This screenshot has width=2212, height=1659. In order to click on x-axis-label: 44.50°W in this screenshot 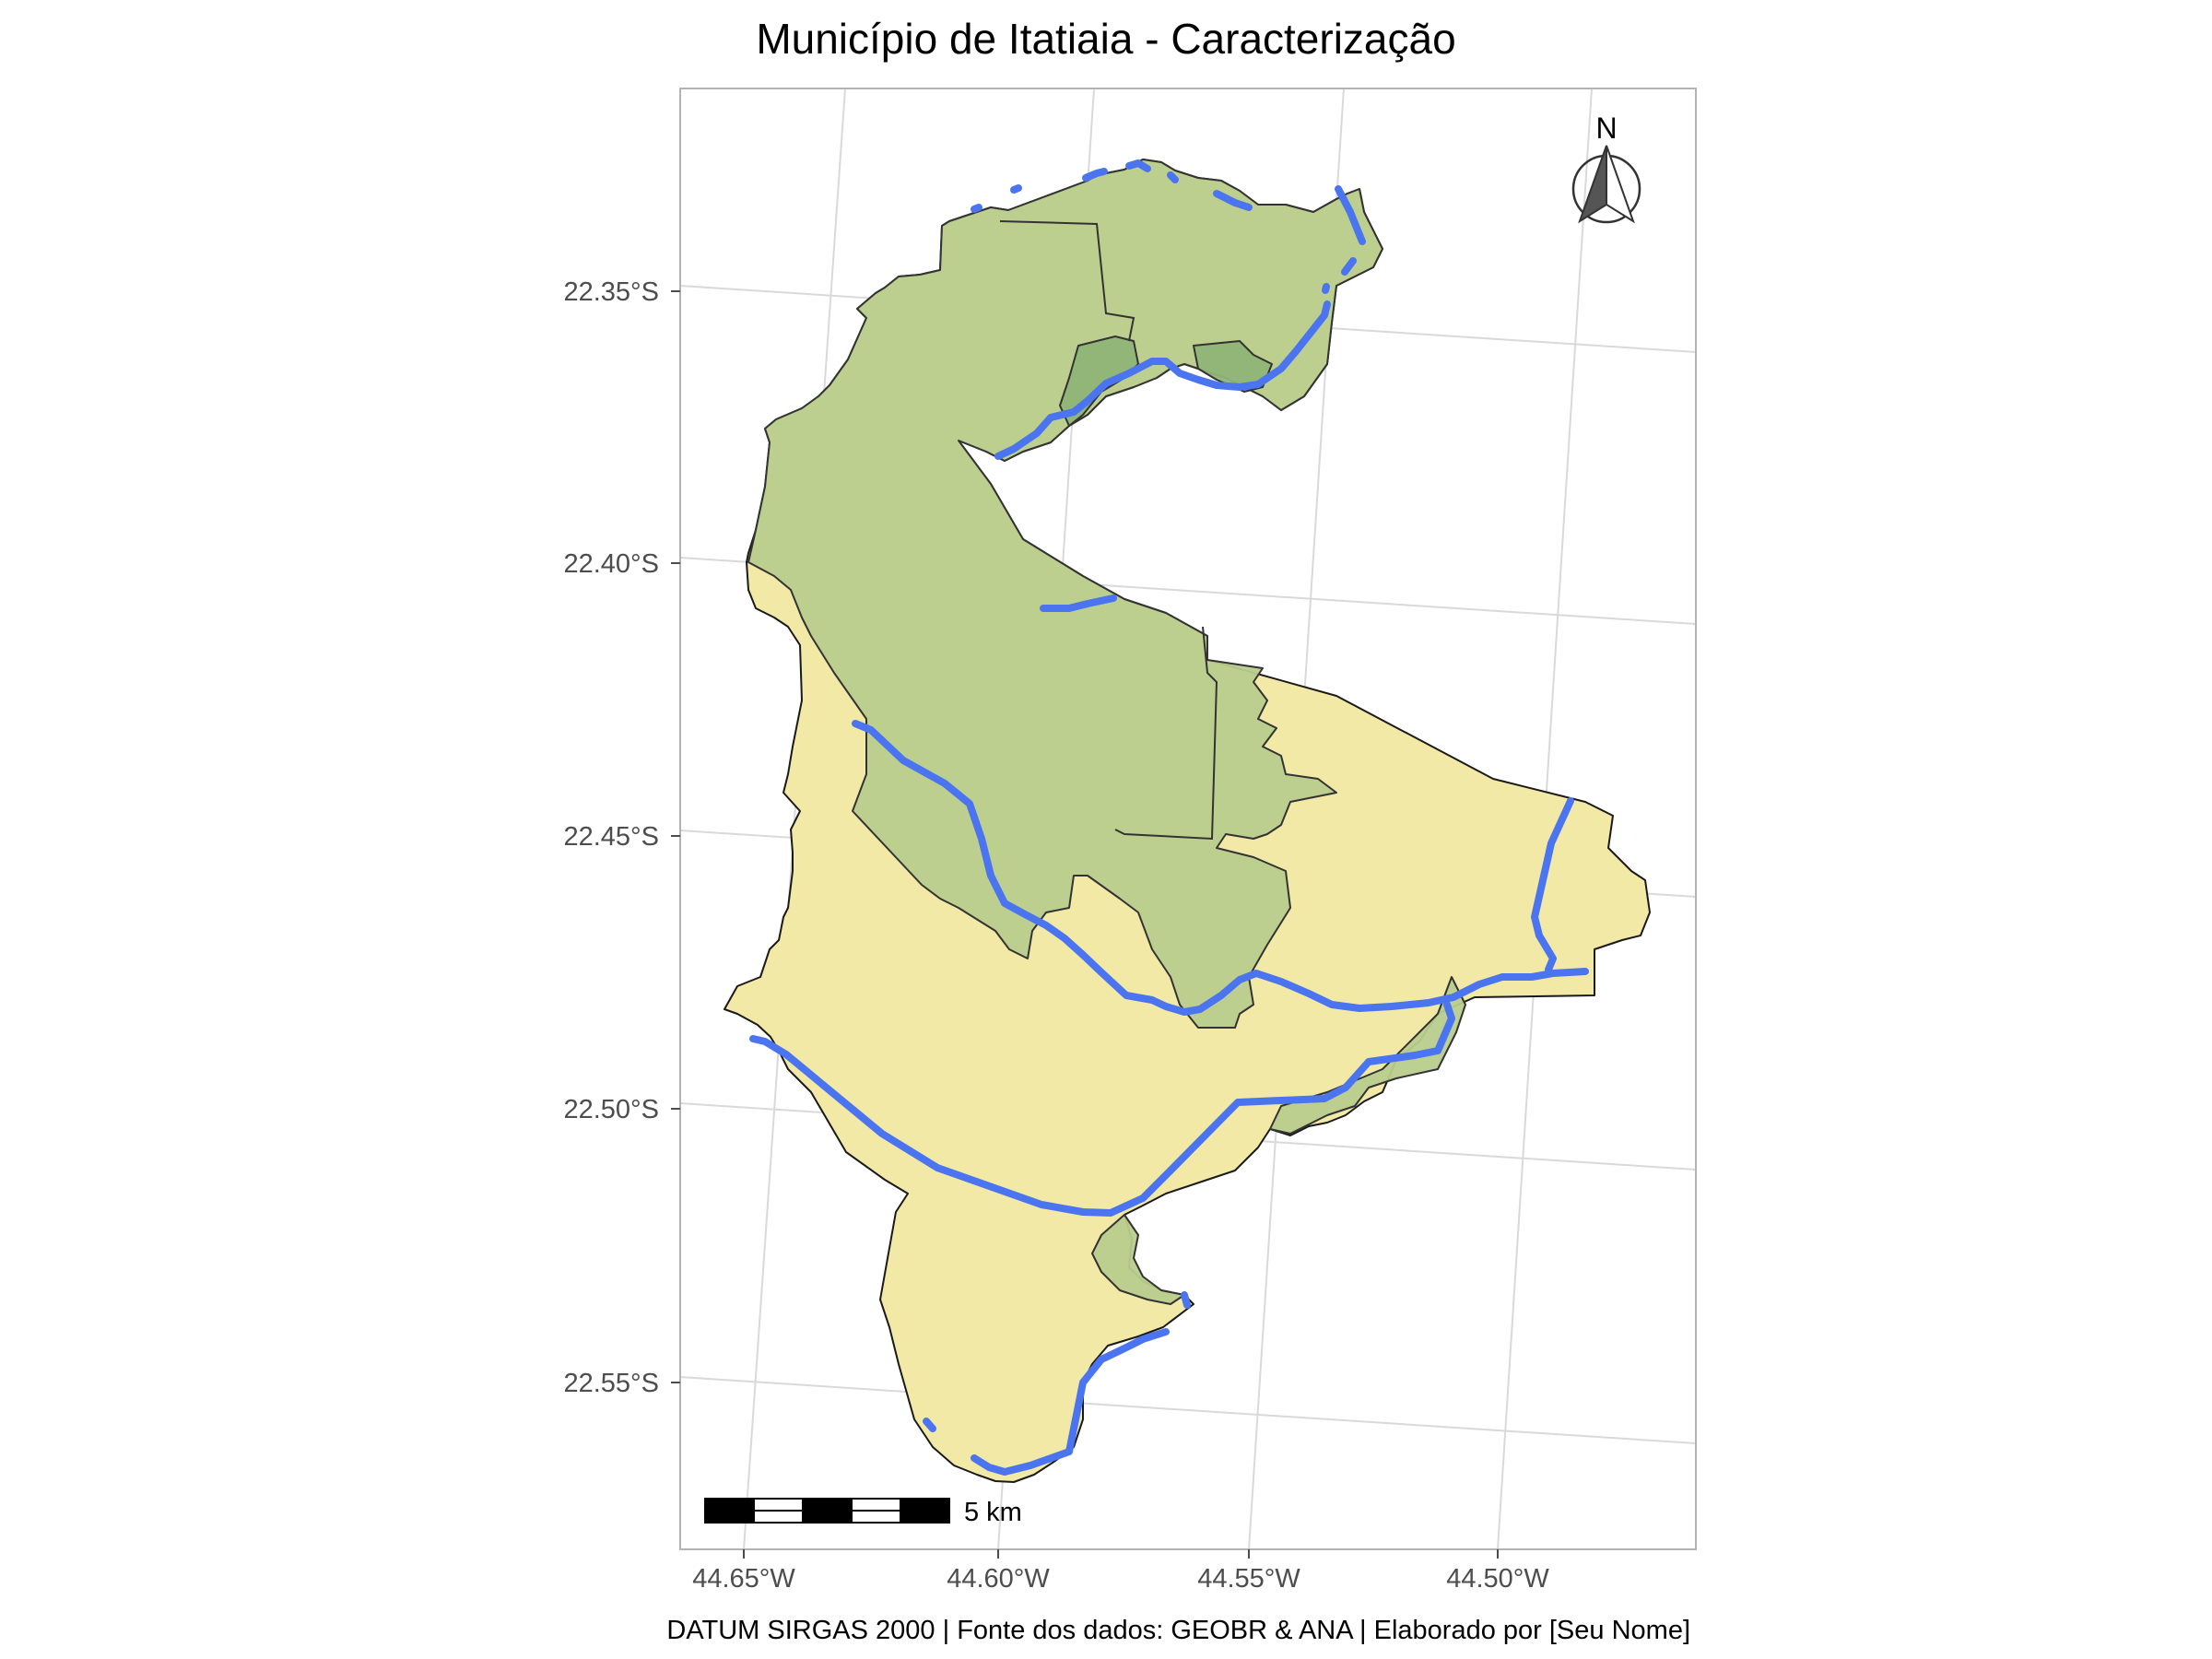, I will do `click(1497, 1579)`.